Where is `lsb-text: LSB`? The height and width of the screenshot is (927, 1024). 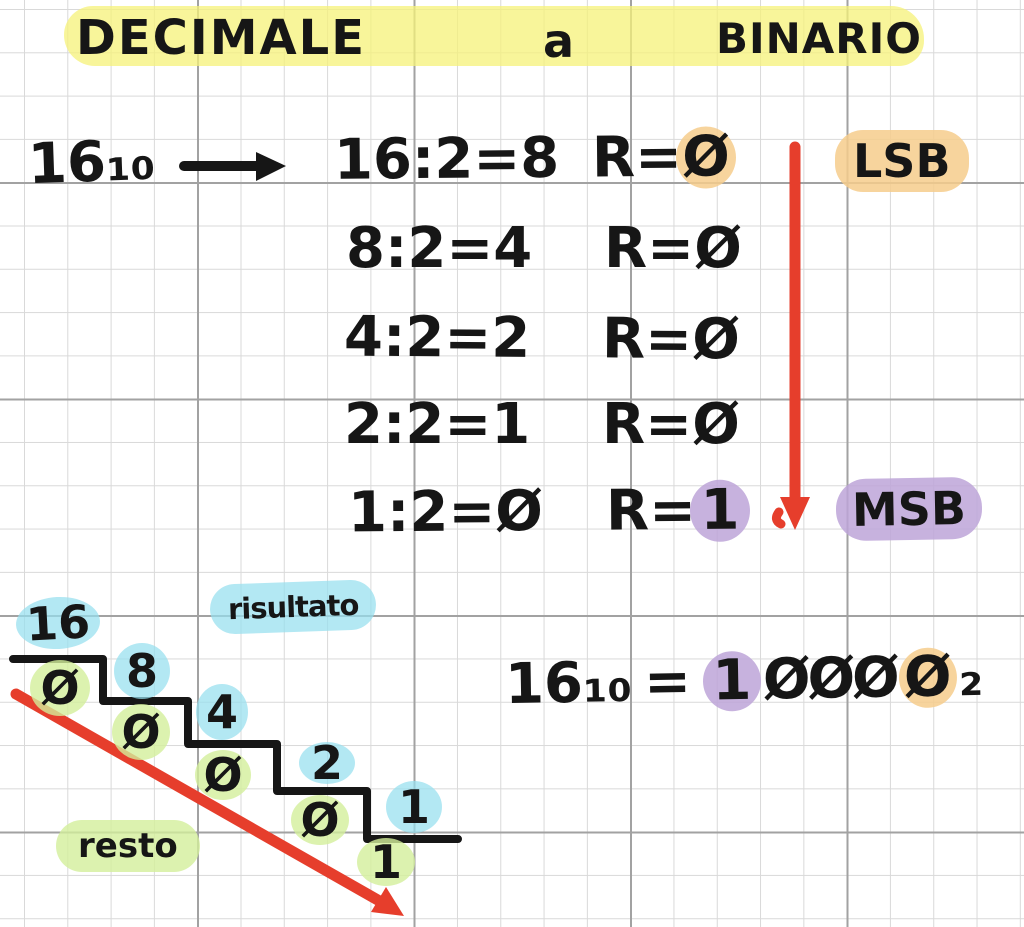
lsb-text: LSB is located at coordinates (902, 161).